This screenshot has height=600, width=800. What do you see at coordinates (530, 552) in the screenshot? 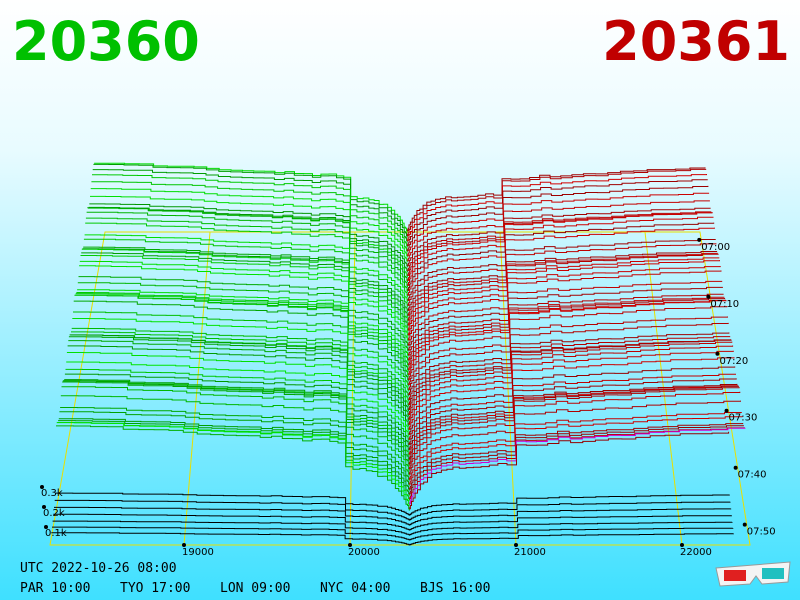
I see `price-tick-label: 21000` at bounding box center [530, 552].